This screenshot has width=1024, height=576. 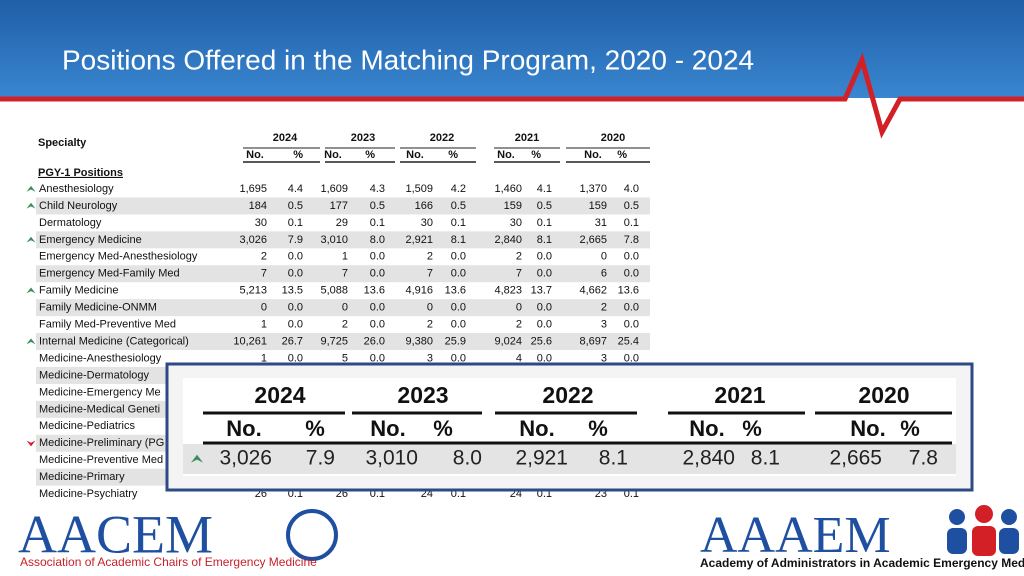 I want to click on cell: 13.6, so click(x=374, y=291).